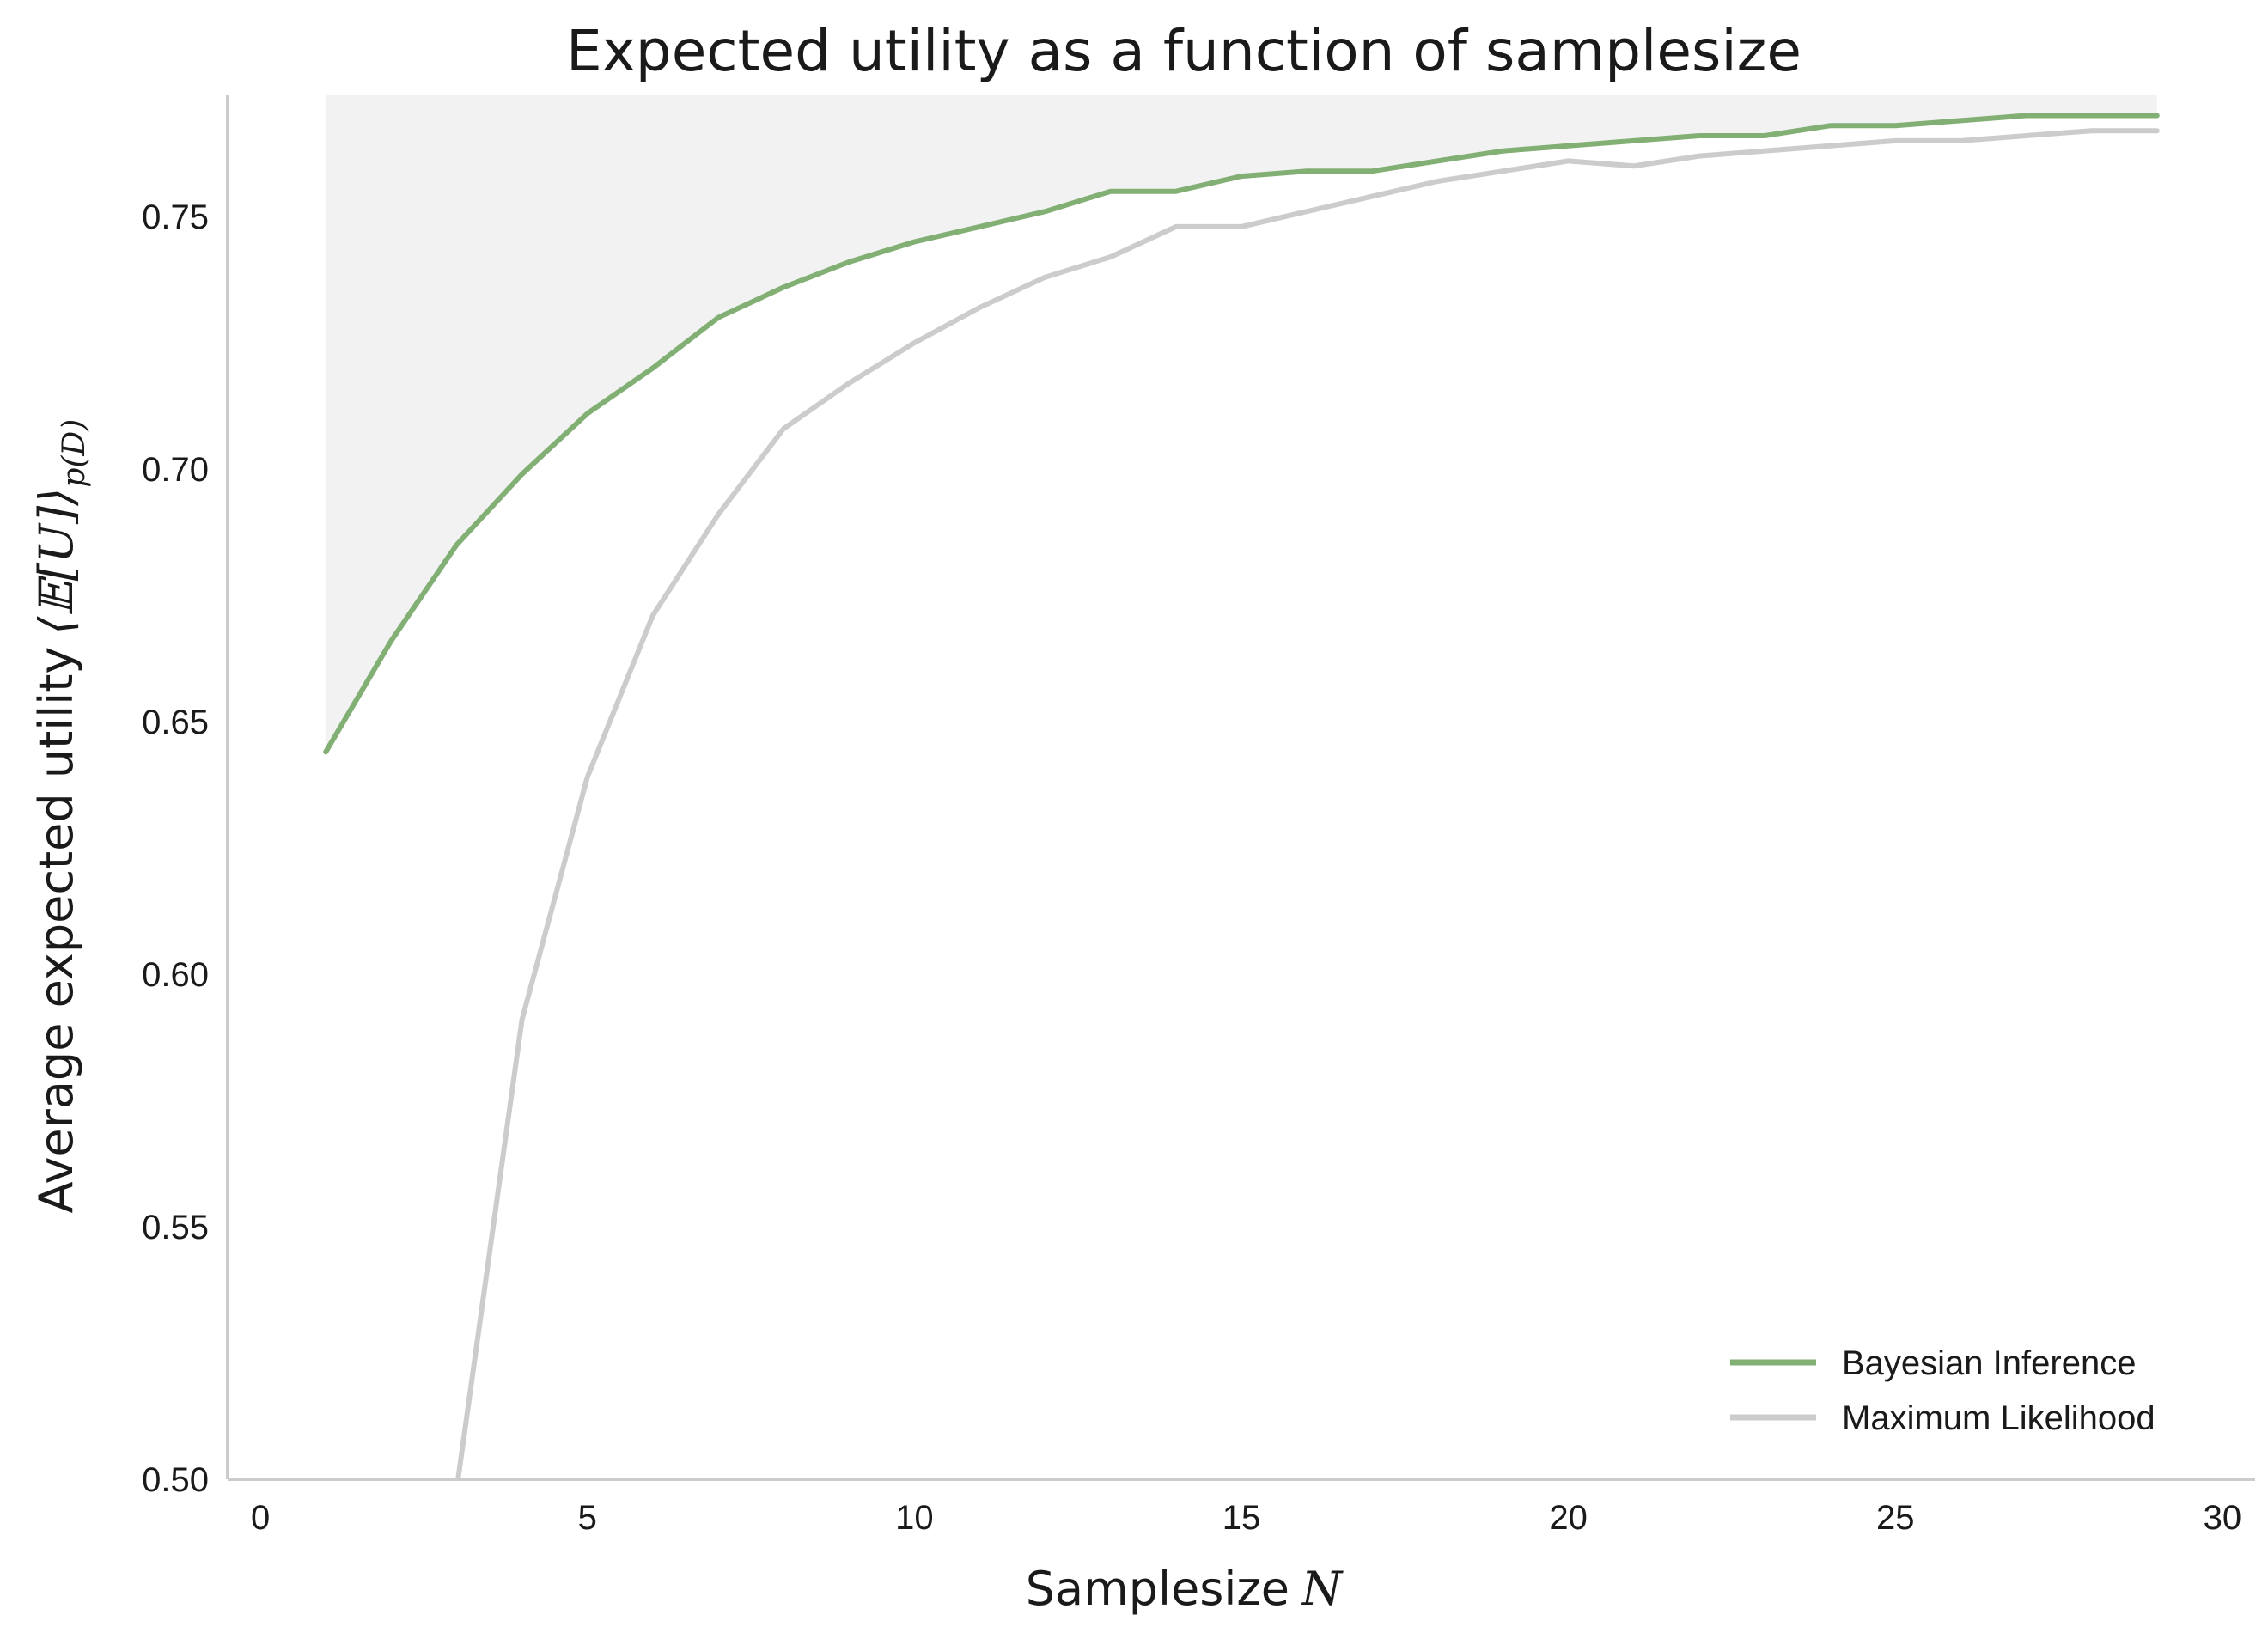 Image resolution: width=2268 pixels, height=1627 pixels. What do you see at coordinates (56, 930) in the screenshot?
I see `y-axis-label-text: Average expected utility` at bounding box center [56, 930].